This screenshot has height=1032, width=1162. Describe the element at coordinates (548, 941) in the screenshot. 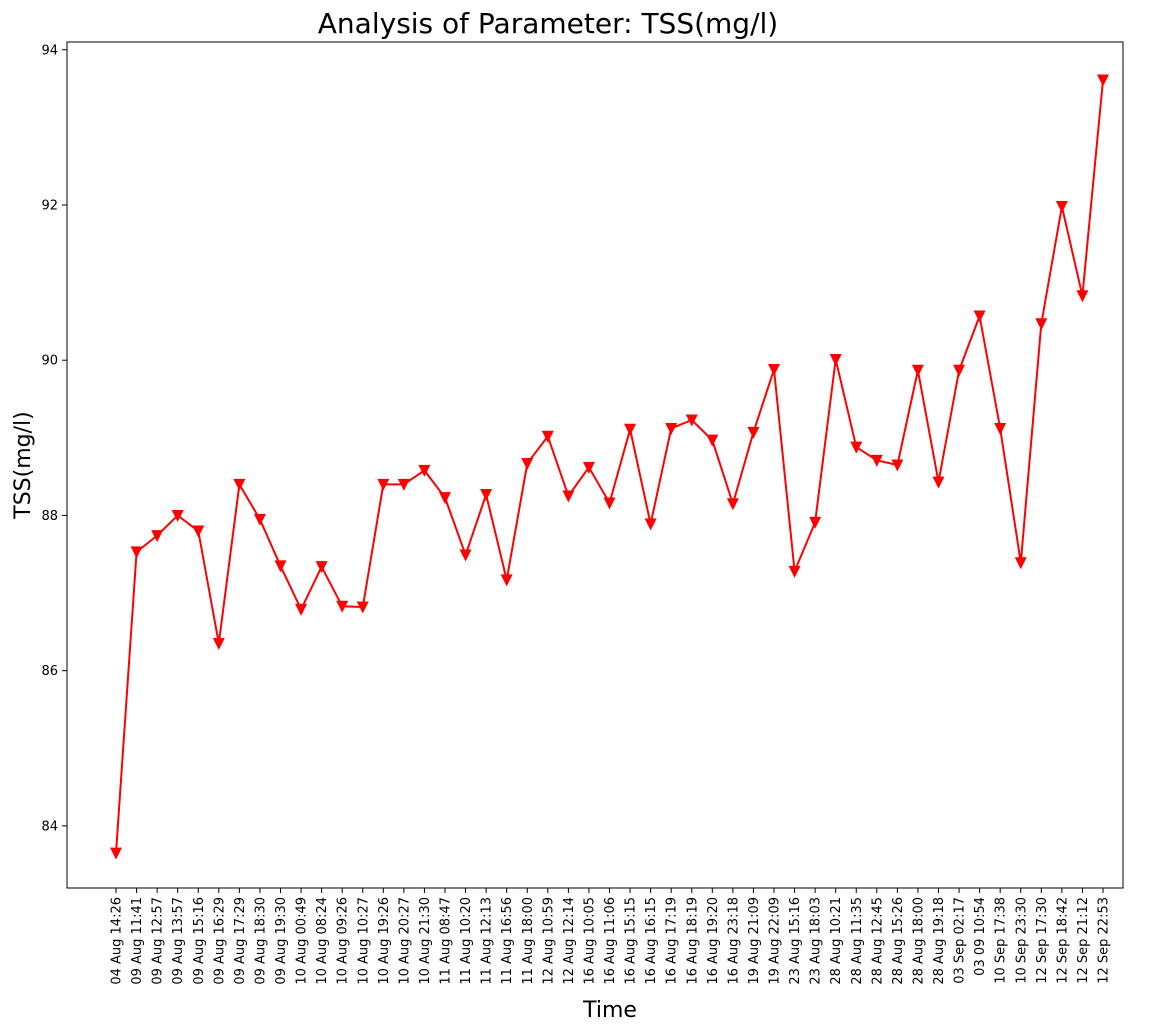

I see `x-tick-label: 12 Aug 10:59` at that location.